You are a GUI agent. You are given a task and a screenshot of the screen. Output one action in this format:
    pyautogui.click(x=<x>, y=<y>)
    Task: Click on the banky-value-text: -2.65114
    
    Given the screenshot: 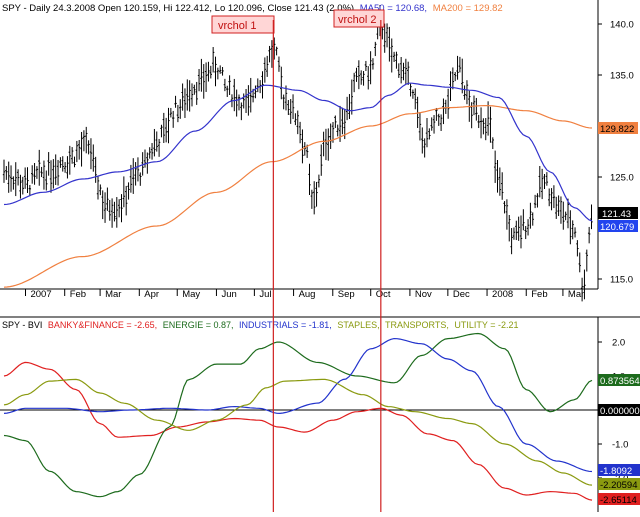 What is the action you would take?
    pyautogui.click(x=618, y=500)
    